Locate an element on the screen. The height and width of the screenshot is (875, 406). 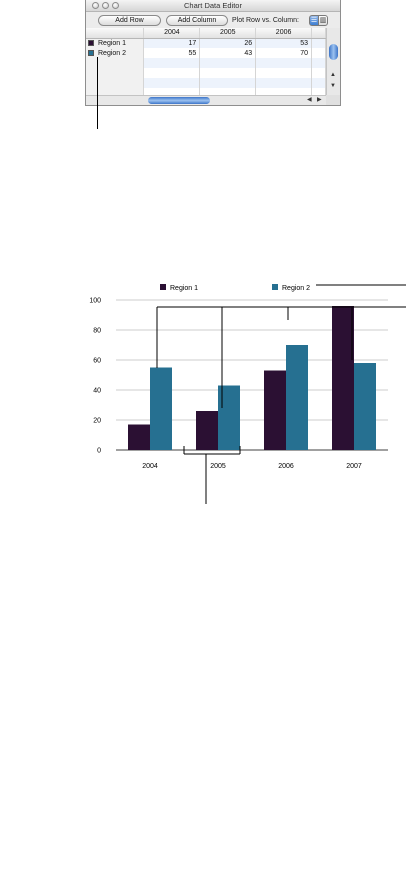
add-column-button: Add Column is located at coordinates (197, 20).